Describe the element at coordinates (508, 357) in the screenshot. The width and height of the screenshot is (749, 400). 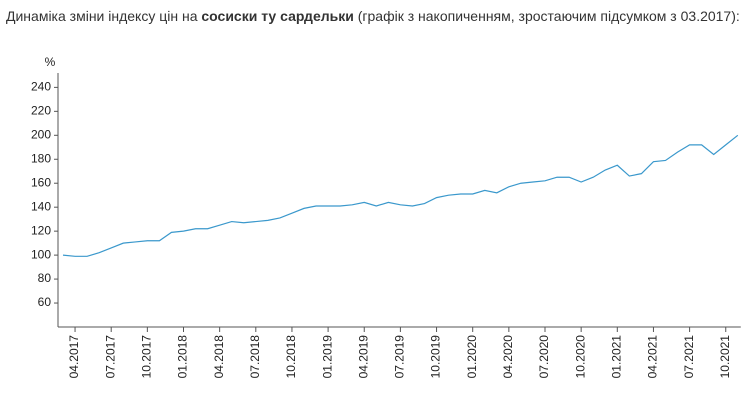
I see `x-tick-label: 04.2020` at that location.